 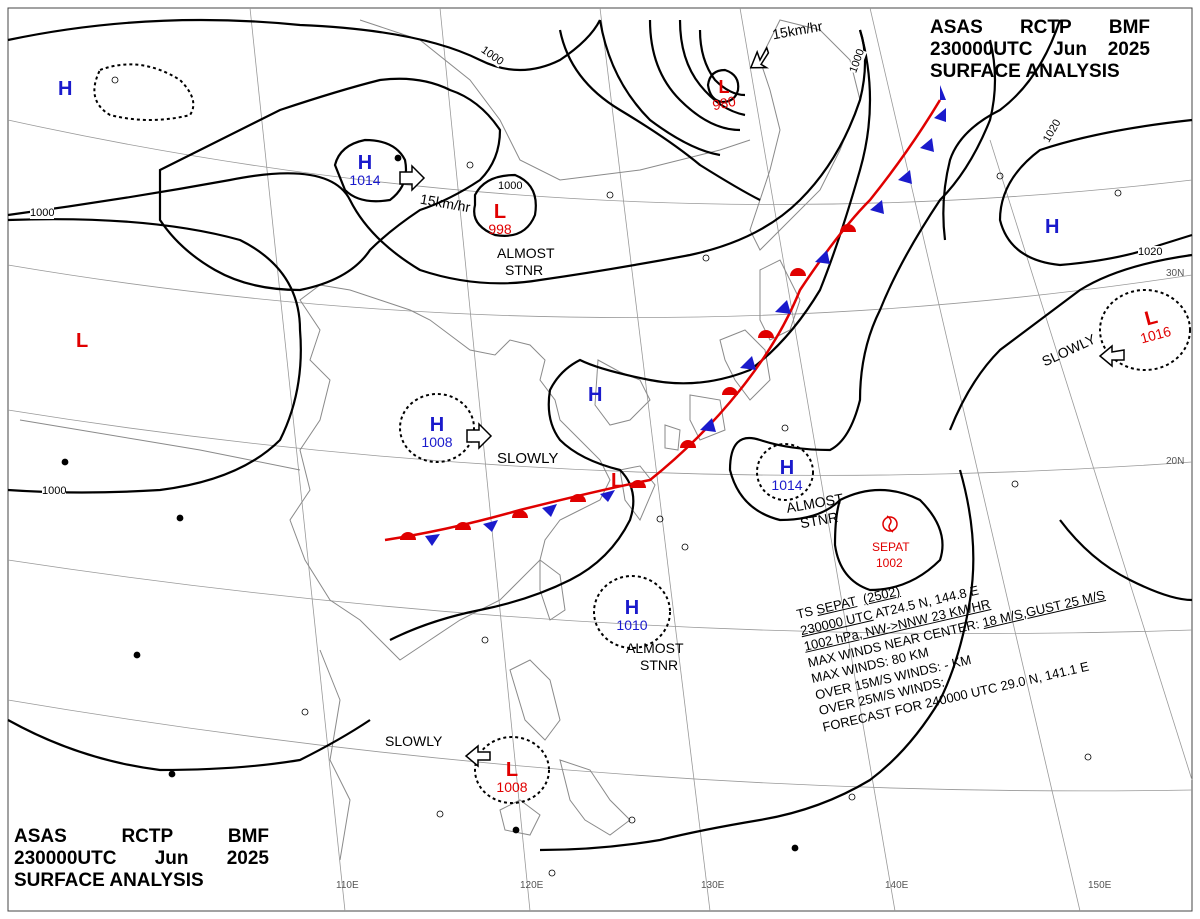 What do you see at coordinates (1175, 461) in the screenshot?
I see `latitude-label-20n: 20N` at bounding box center [1175, 461].